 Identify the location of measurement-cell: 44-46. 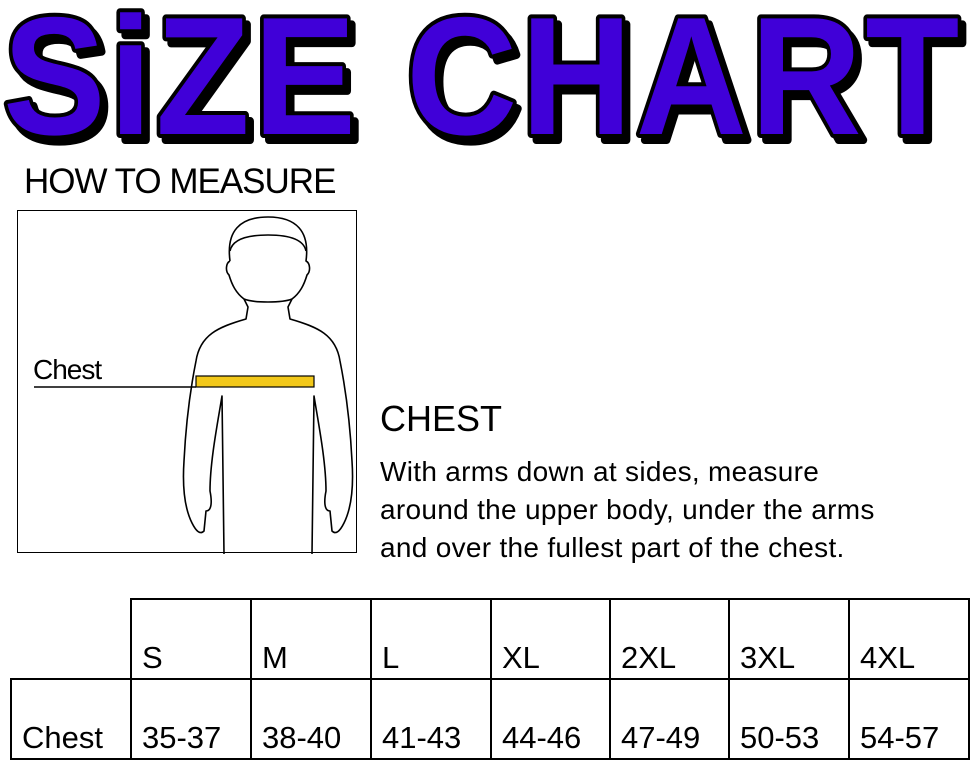
(550, 719).